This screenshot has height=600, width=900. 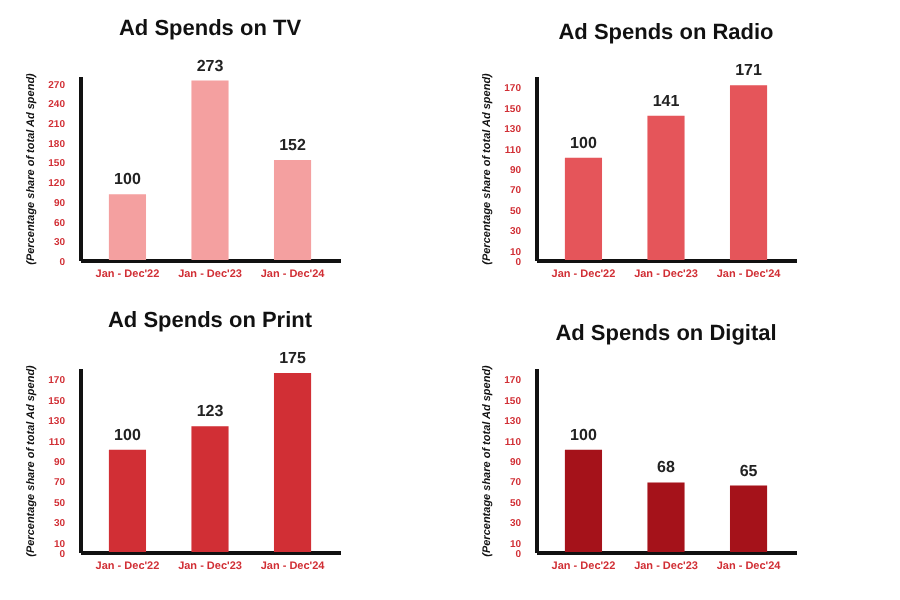 I want to click on chart-title: Ad Spends on Print, so click(x=210, y=321).